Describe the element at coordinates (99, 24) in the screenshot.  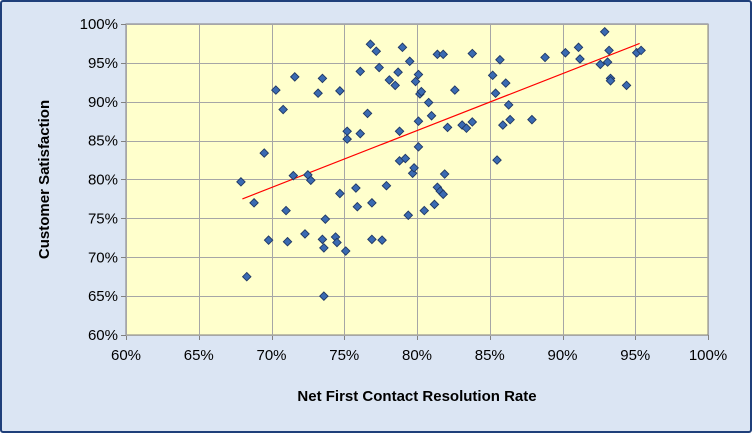
I see `y-tick-label: 100%` at that location.